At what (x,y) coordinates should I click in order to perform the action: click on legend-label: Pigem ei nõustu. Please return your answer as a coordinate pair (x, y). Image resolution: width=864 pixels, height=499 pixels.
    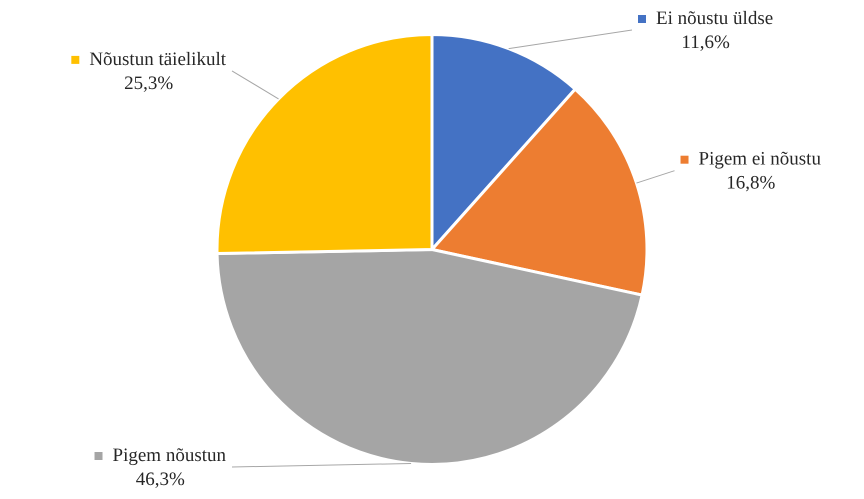
    Looking at the image, I should click on (760, 159).